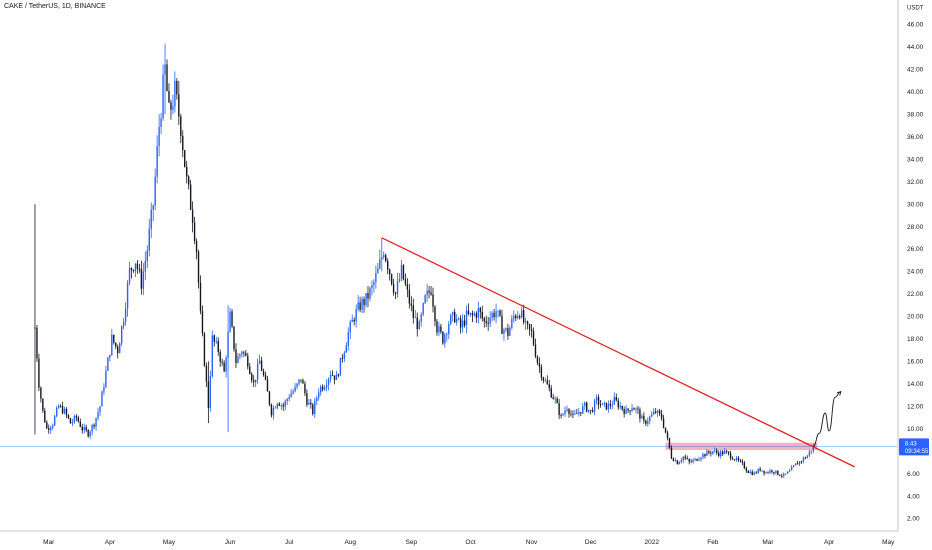 The image size is (932, 550). Describe the element at coordinates (915, 249) in the screenshot. I see `price-tick-label: 26.00` at that location.